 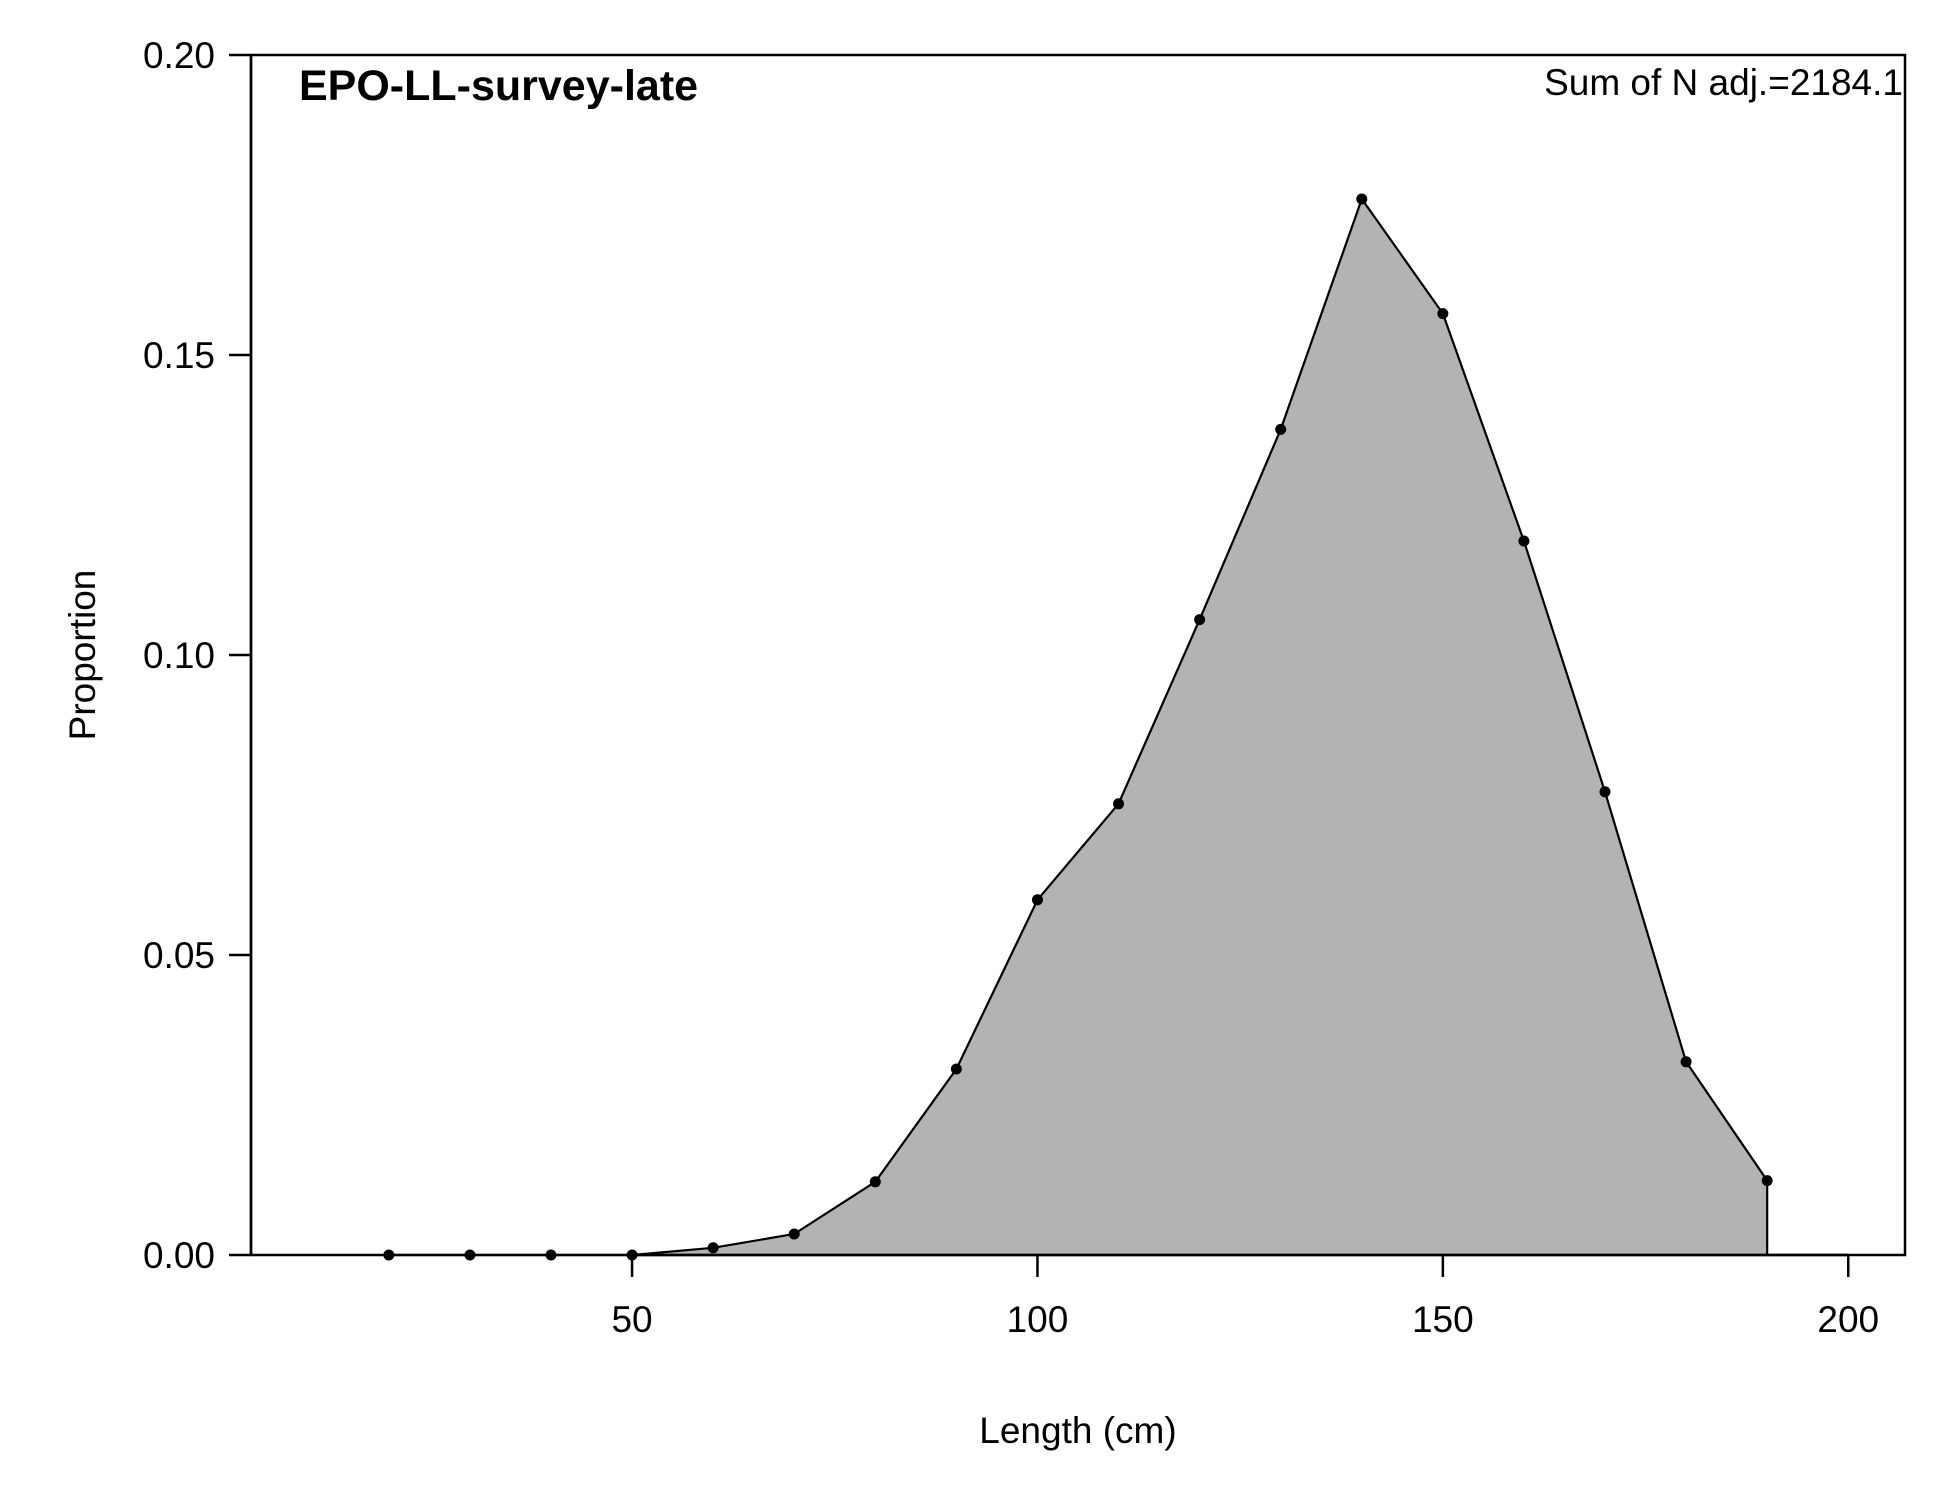 What do you see at coordinates (631, 1319) in the screenshot?
I see `x-tick-label-50: 50` at bounding box center [631, 1319].